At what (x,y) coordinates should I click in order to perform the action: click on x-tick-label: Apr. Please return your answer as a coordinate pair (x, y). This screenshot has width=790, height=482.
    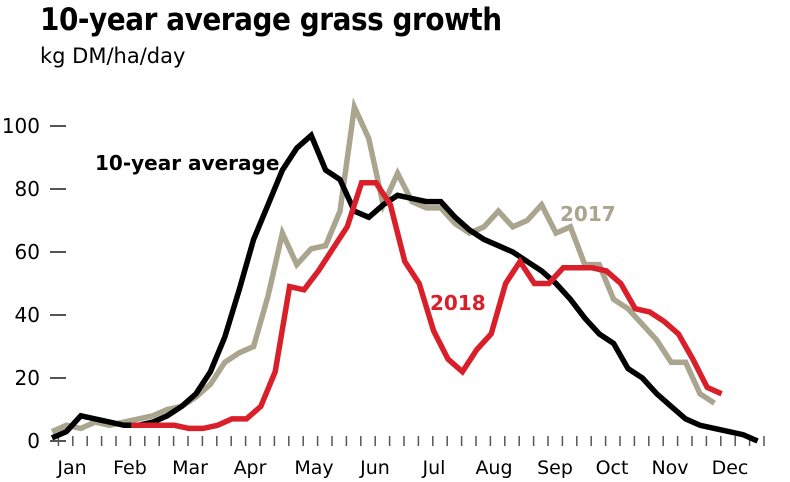
    Looking at the image, I should click on (250, 468).